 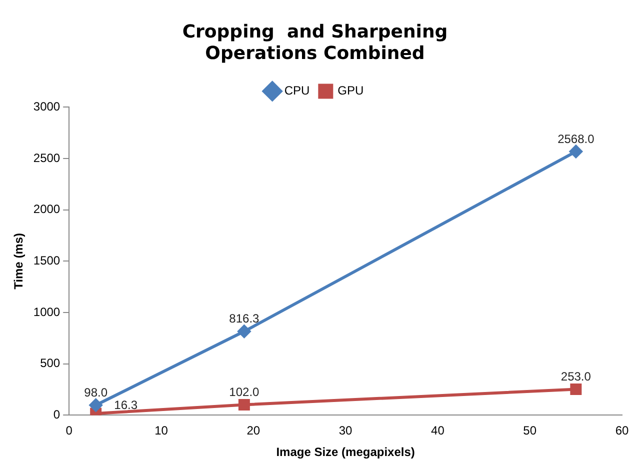 I want to click on y-tick-label: 2500, so click(x=46, y=157).